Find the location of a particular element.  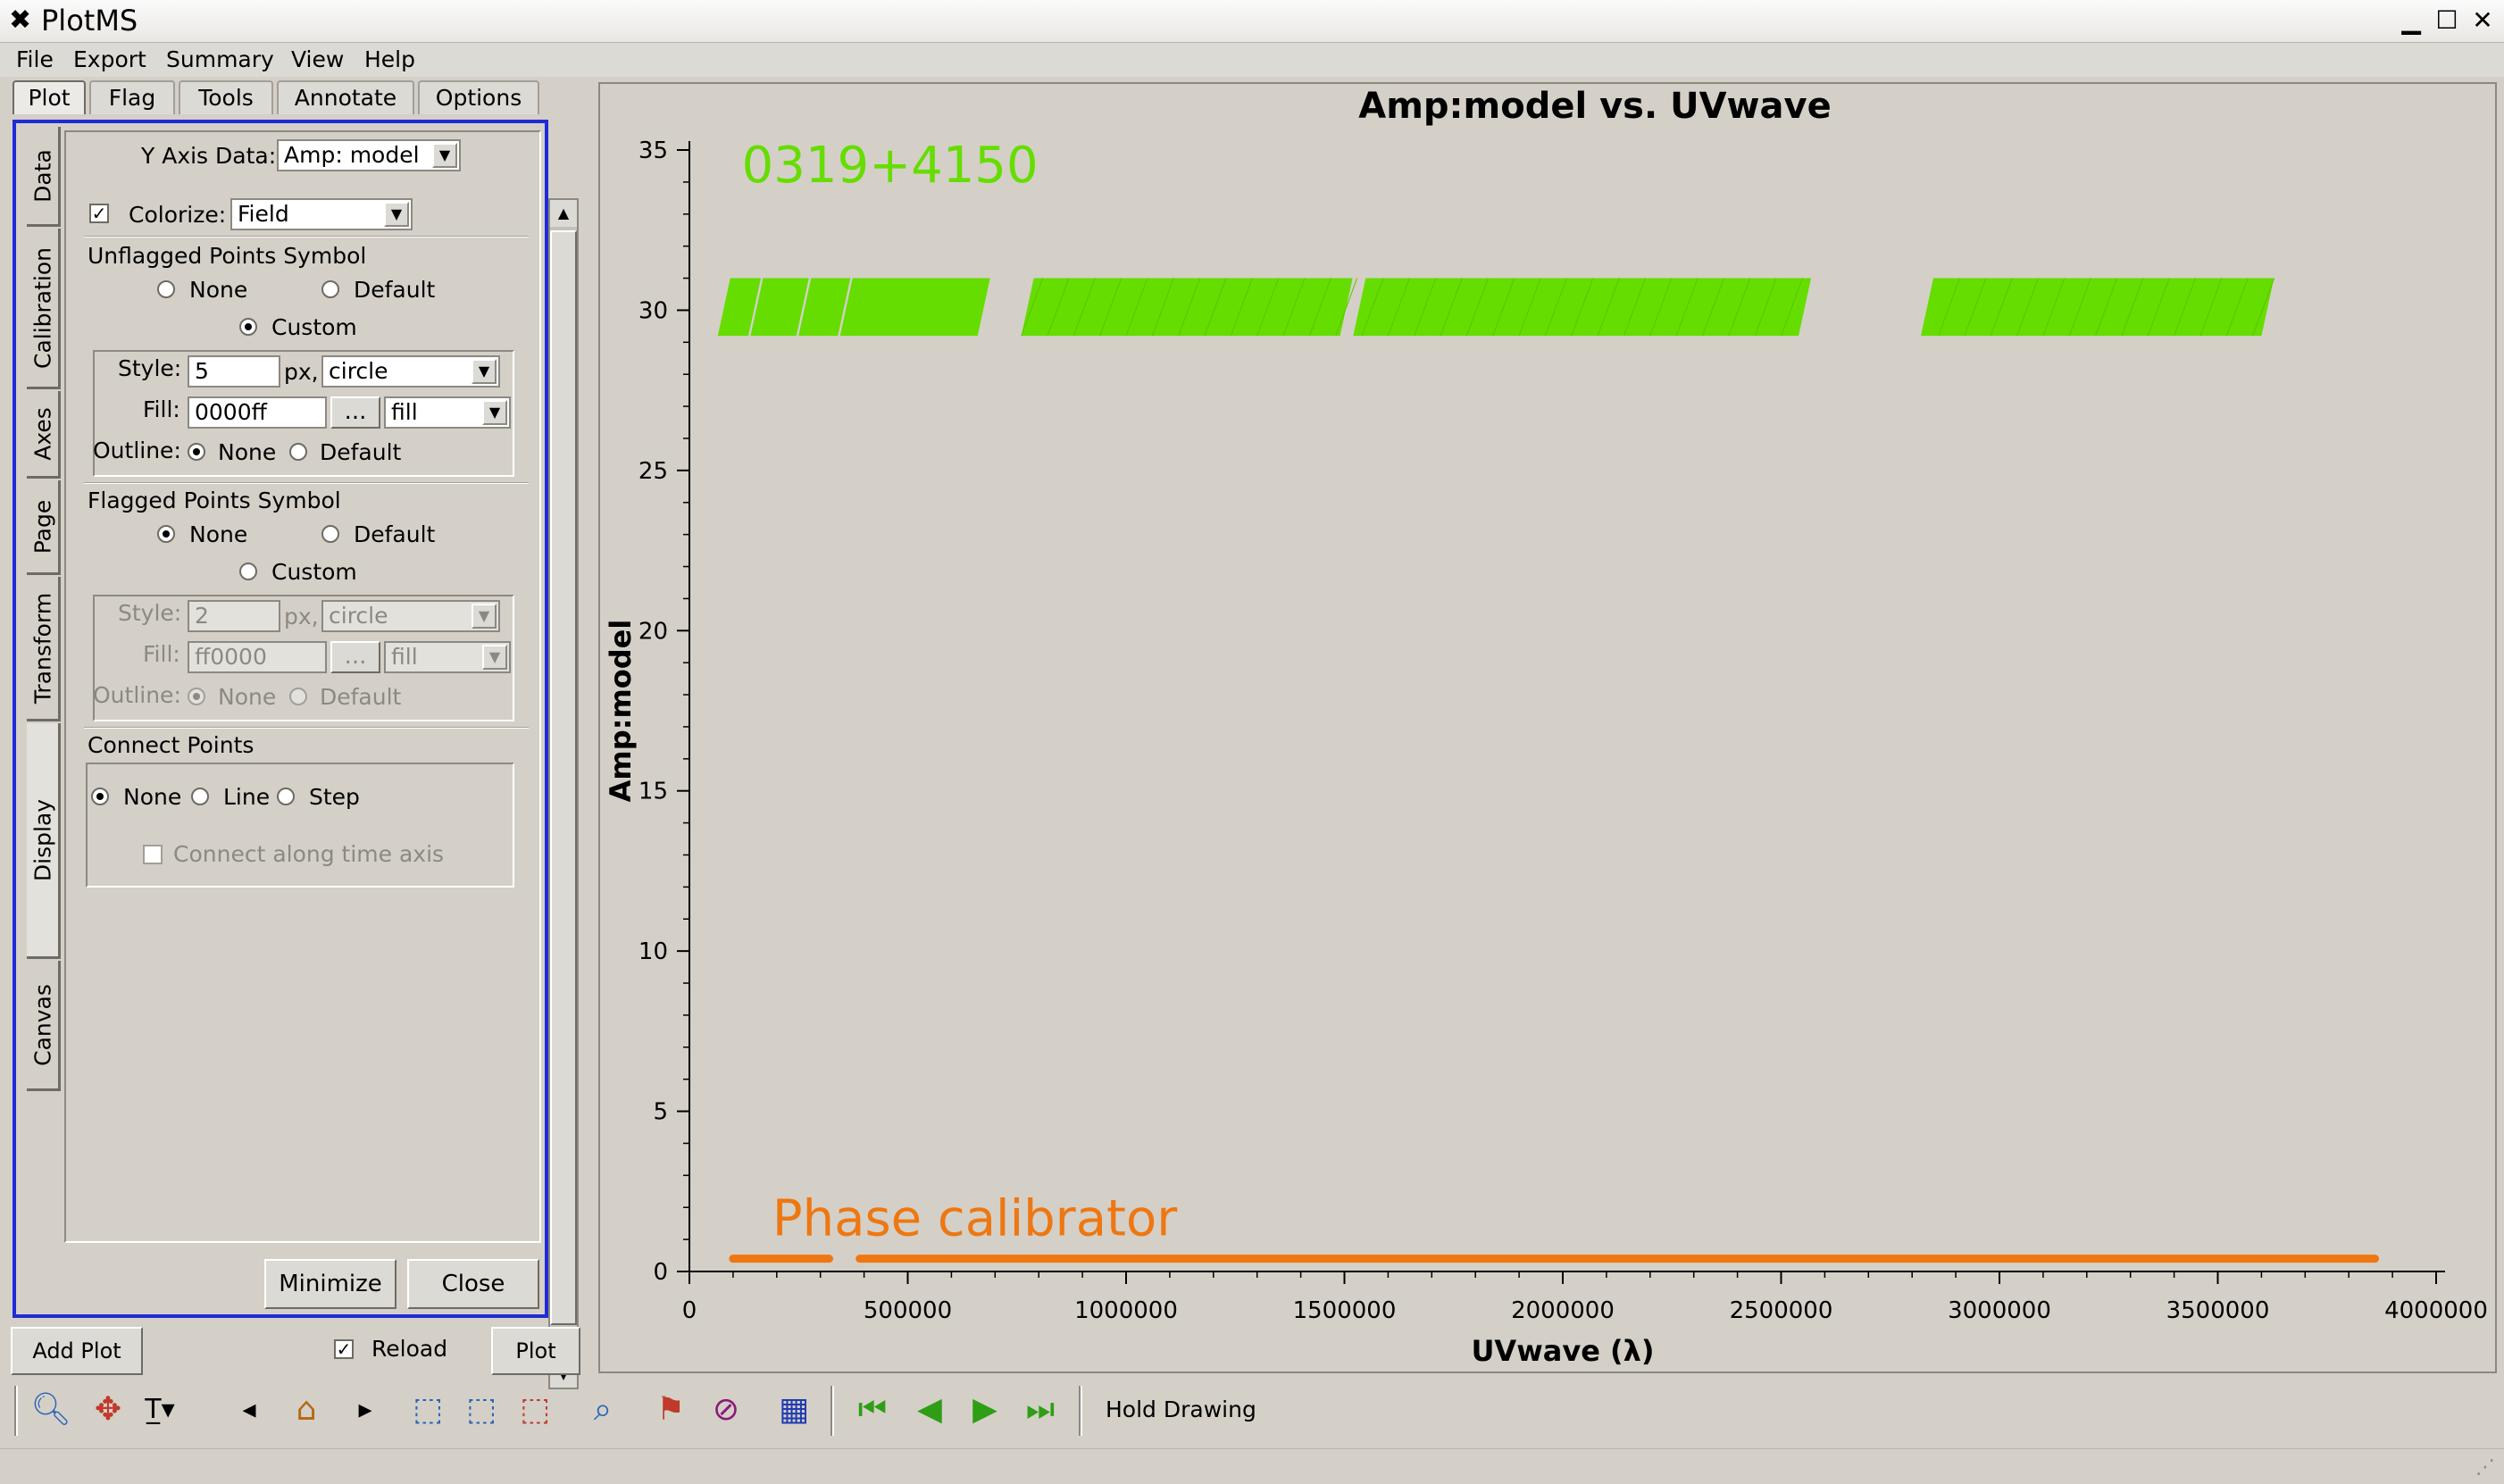

unflag-icon: ⊘ is located at coordinates (726, 1409).